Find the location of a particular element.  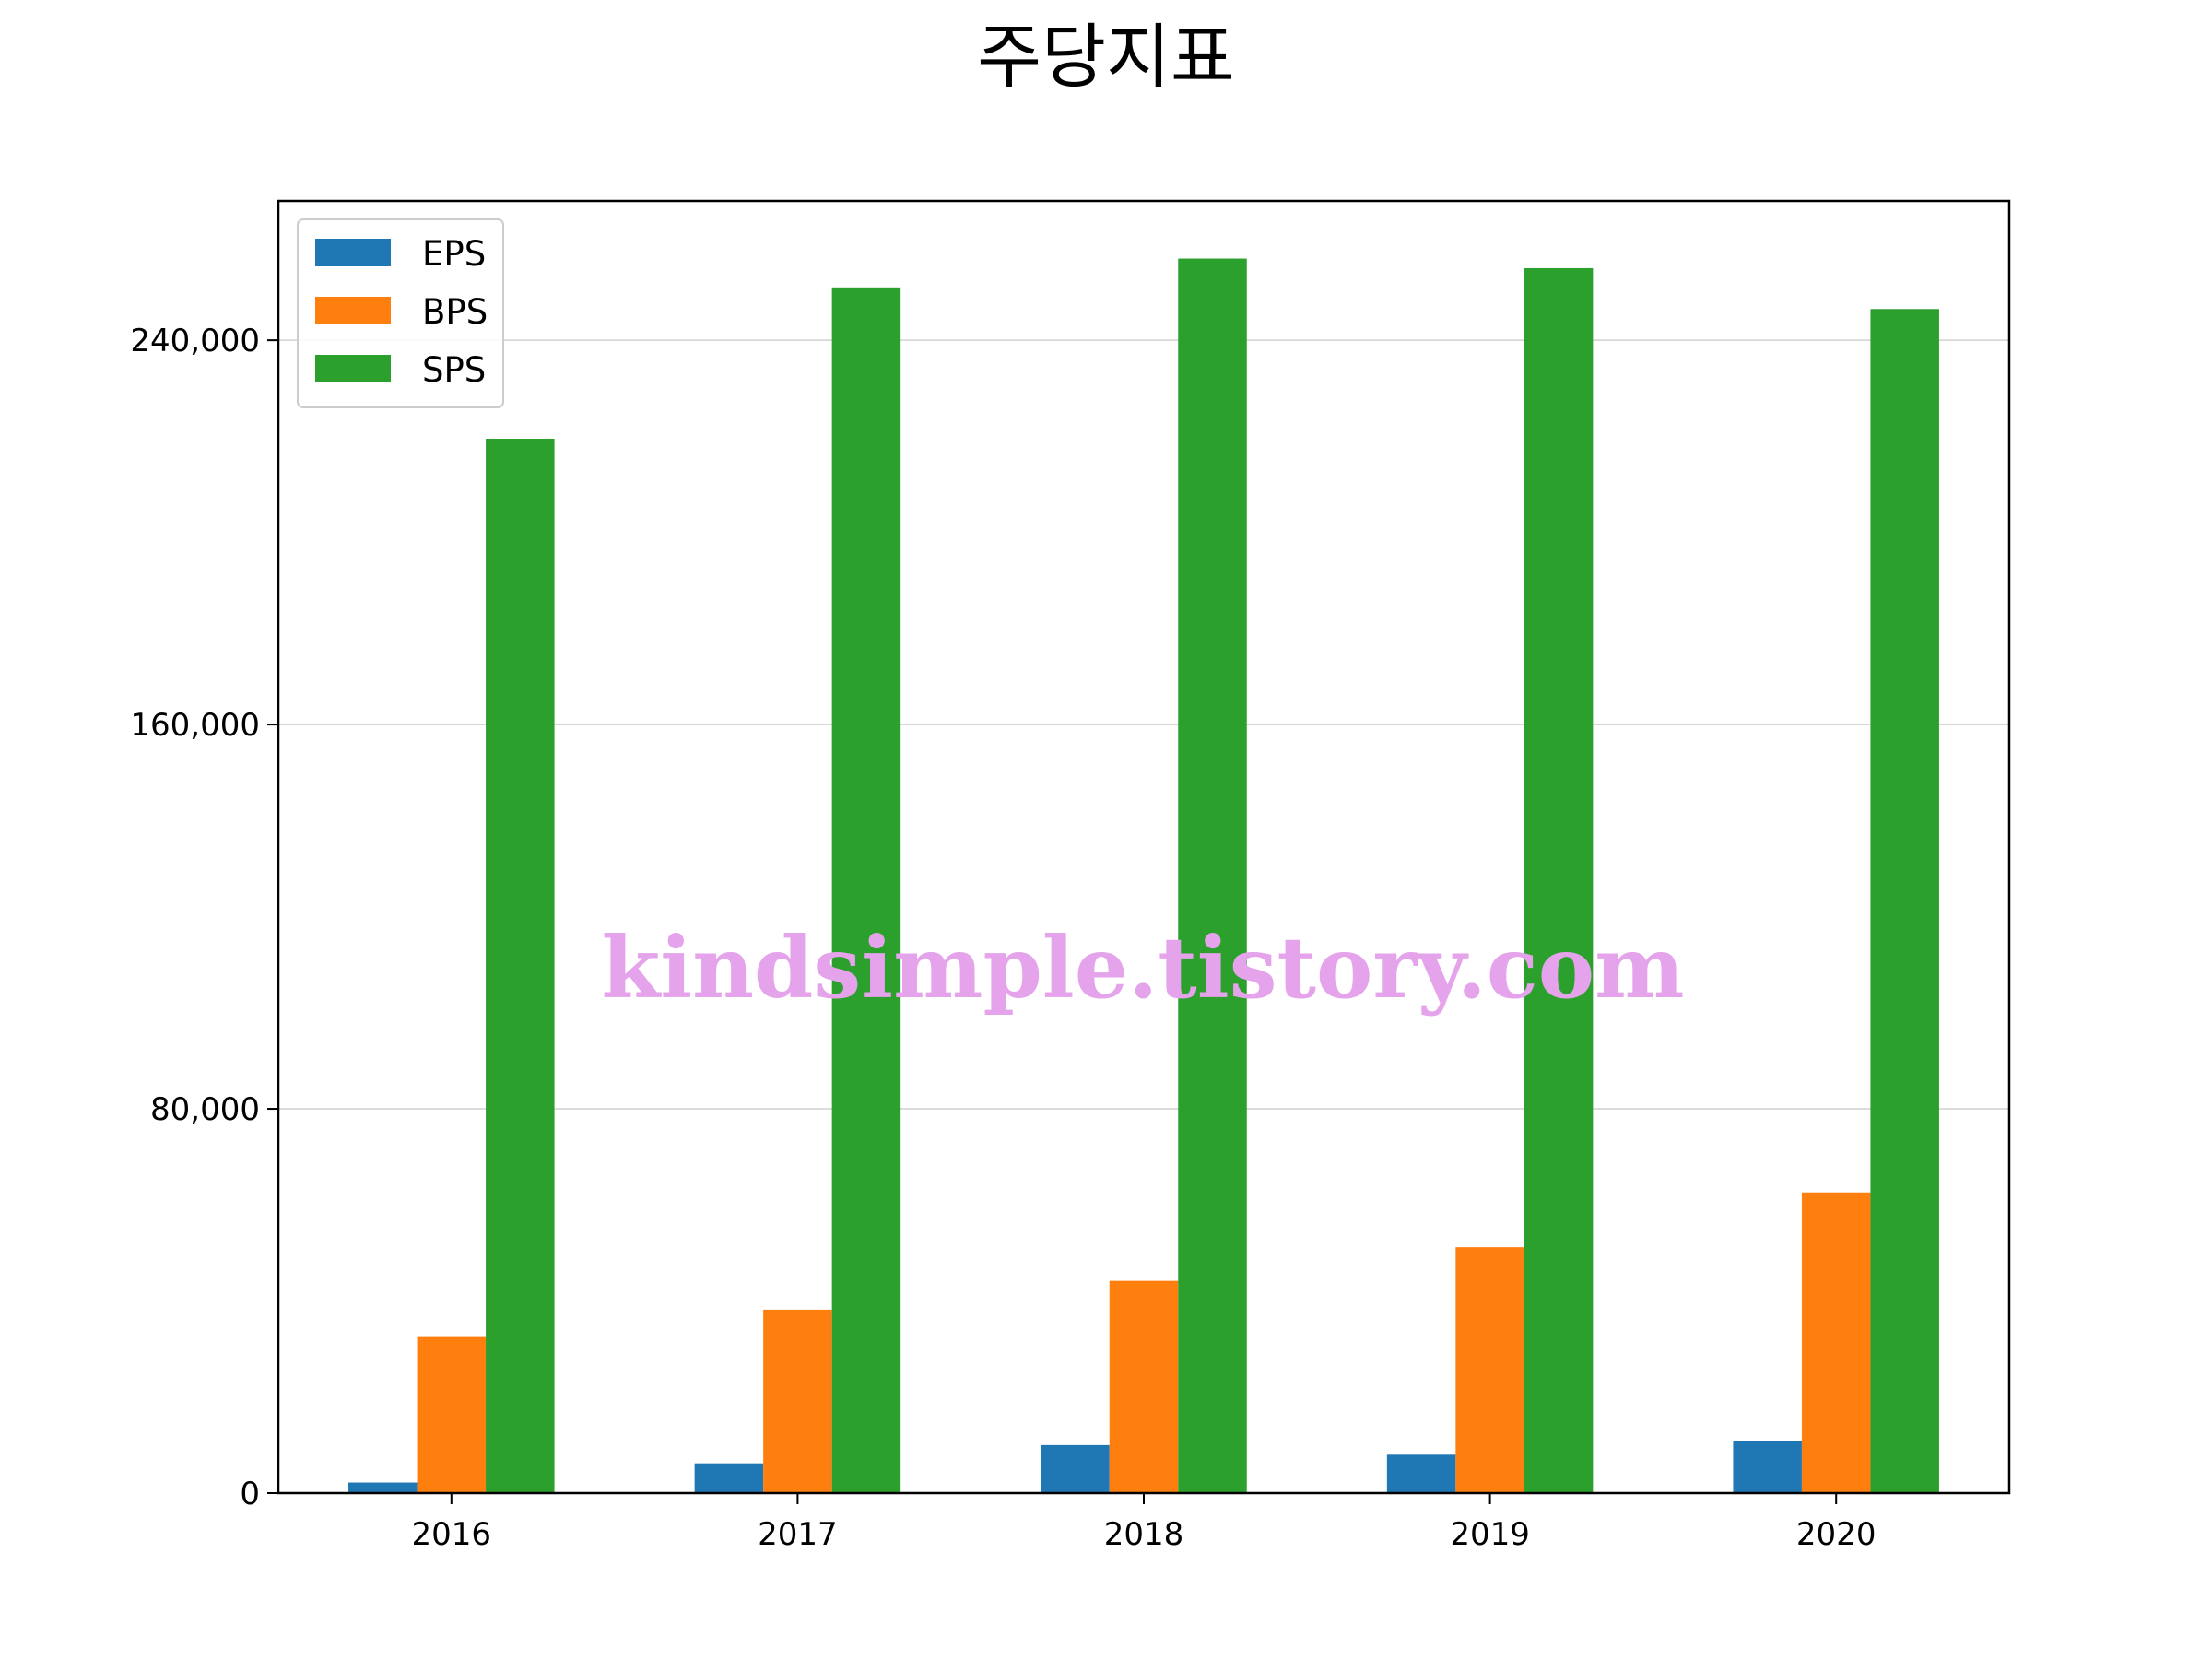

y-tick-label: 80,000 is located at coordinates (205, 1109).